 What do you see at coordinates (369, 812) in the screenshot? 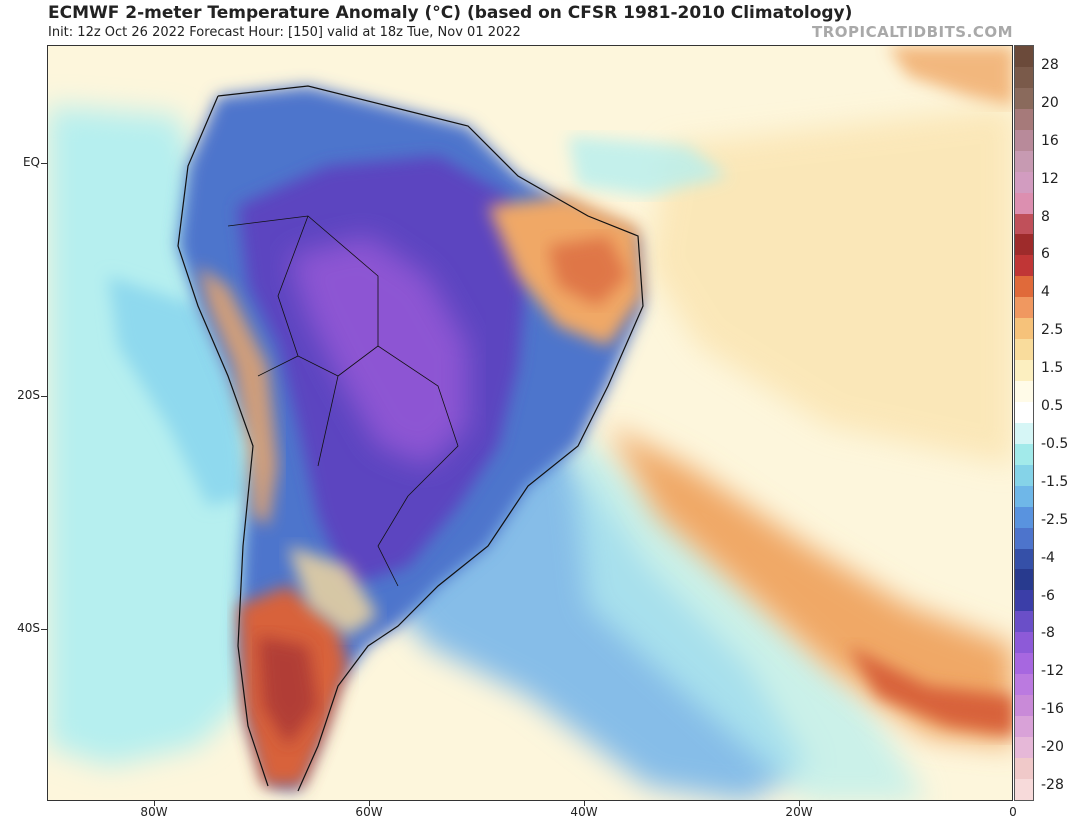
I see `lon-label-60w: 60W` at bounding box center [369, 812].